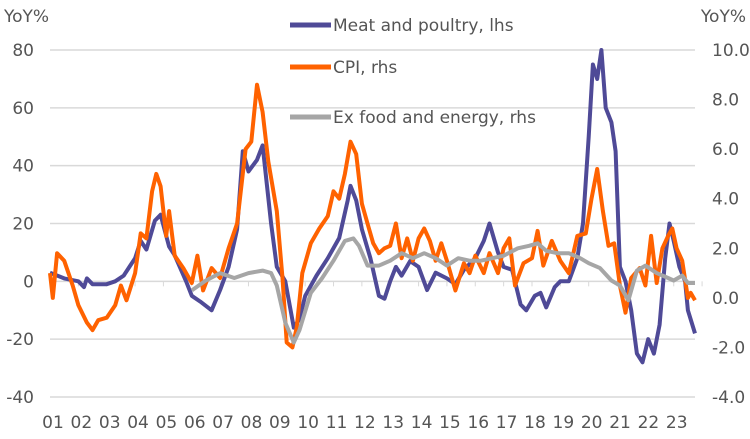 The width and height of the screenshot is (750, 439). Describe the element at coordinates (20, 398) in the screenshot. I see `y-left-tick-label: -40` at that location.